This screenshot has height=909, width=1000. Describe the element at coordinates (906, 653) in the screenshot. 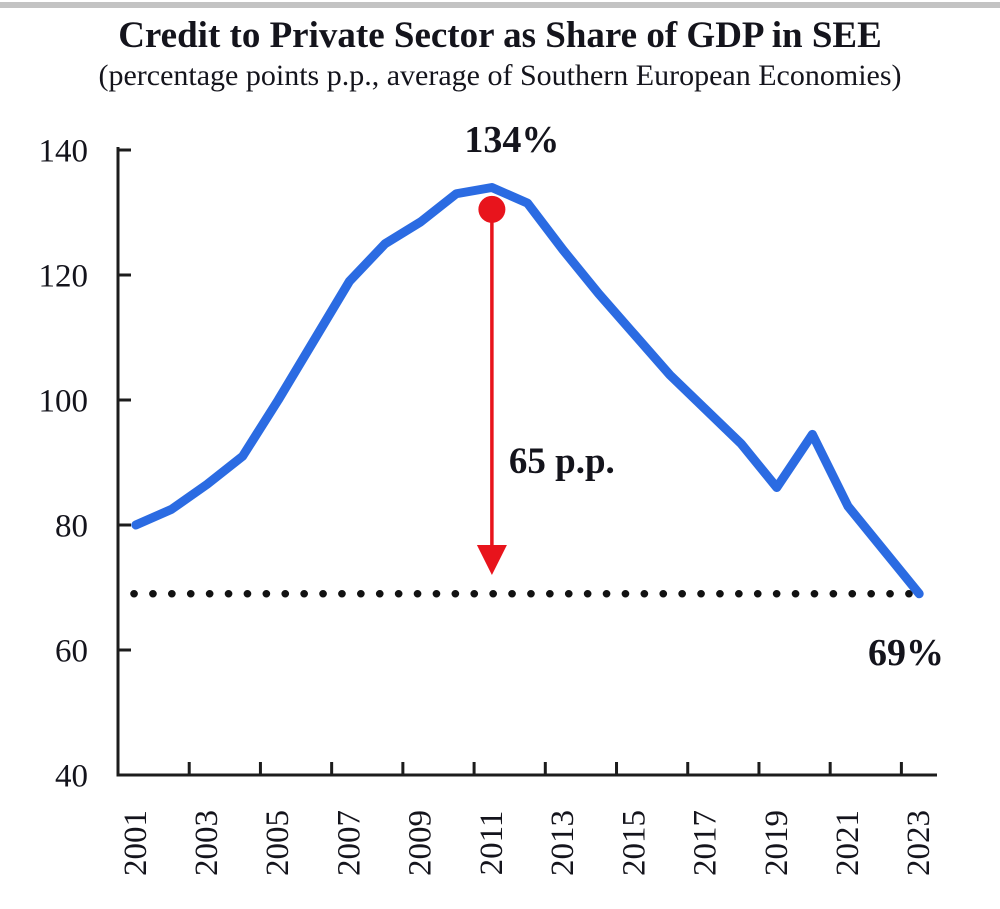

I see `end-value-label: 69%` at that location.